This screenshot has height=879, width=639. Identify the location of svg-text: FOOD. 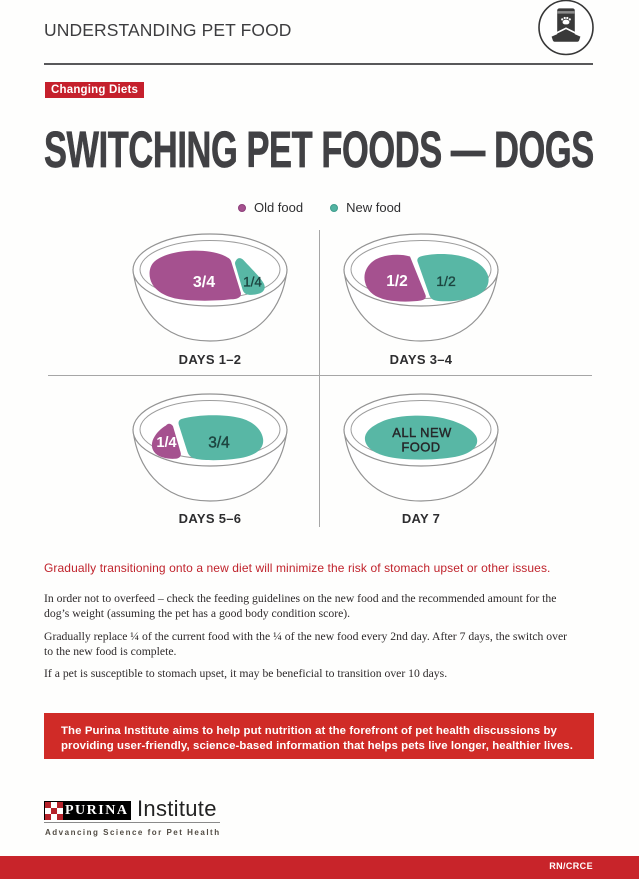
(420, 447).